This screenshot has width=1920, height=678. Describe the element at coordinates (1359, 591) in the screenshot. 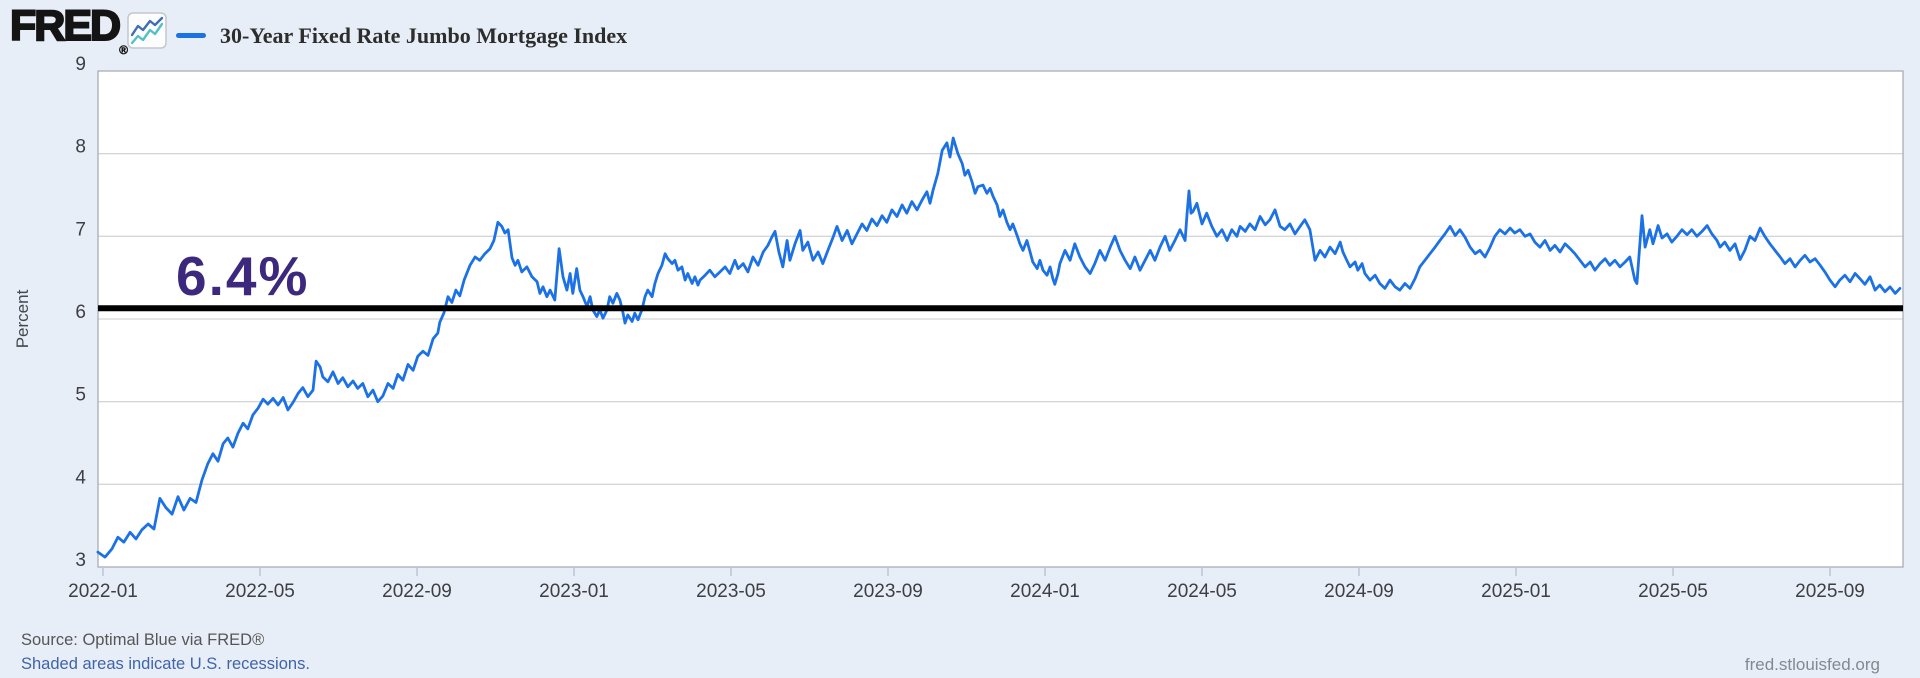

I see `x-axis-label: 2024-09` at that location.